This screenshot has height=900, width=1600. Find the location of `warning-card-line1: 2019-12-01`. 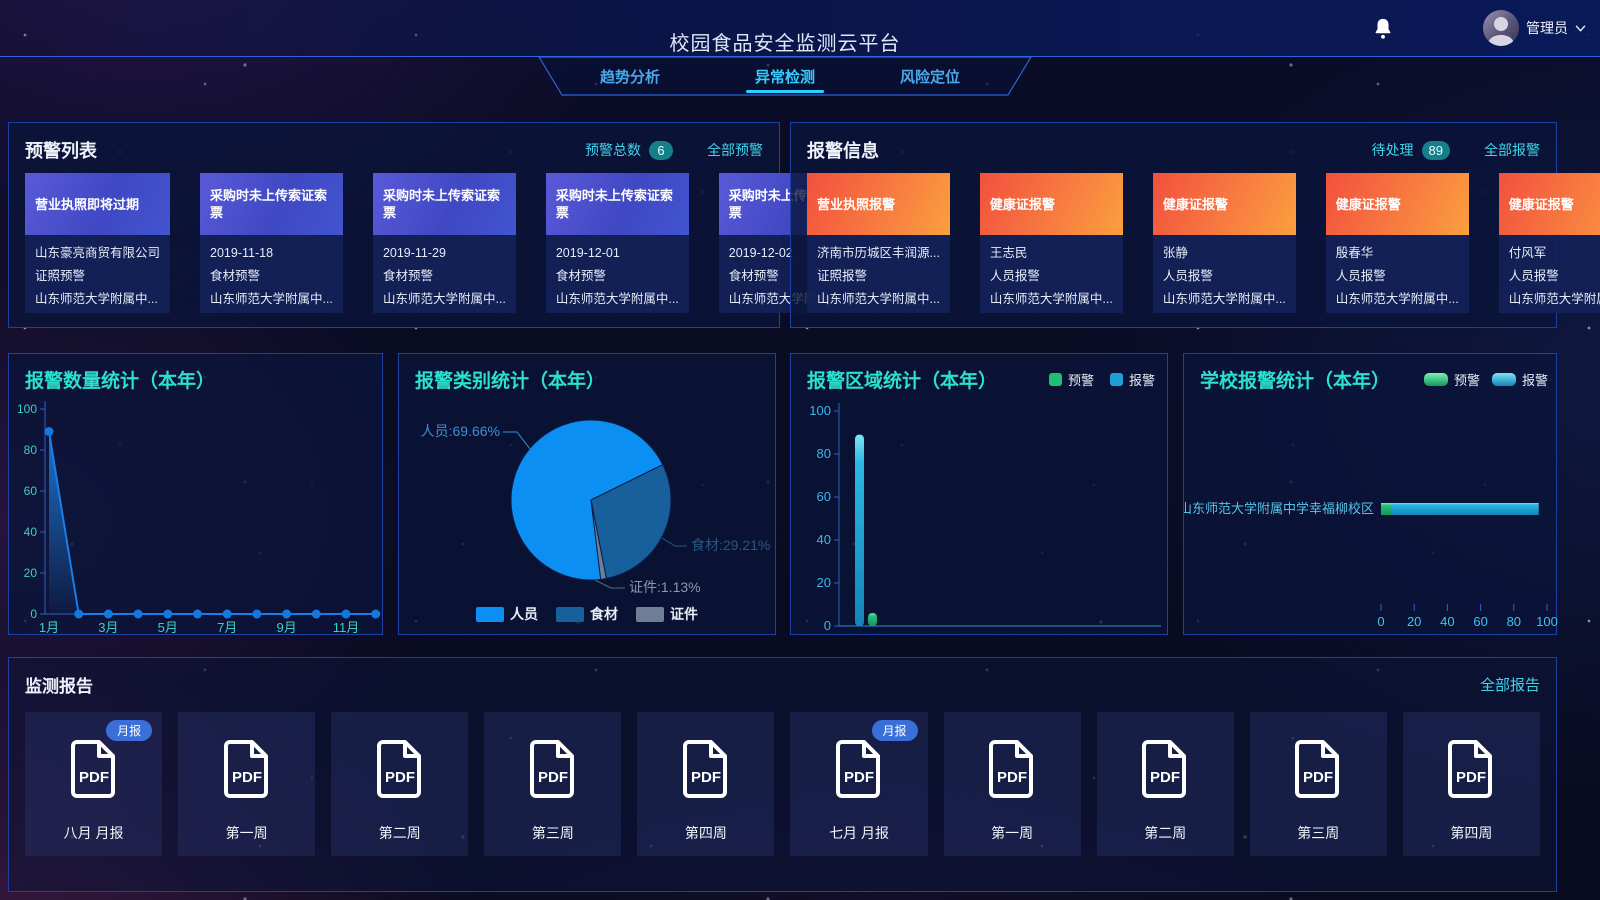

warning-card-line1: 2019-12-01 is located at coordinates (587, 253).